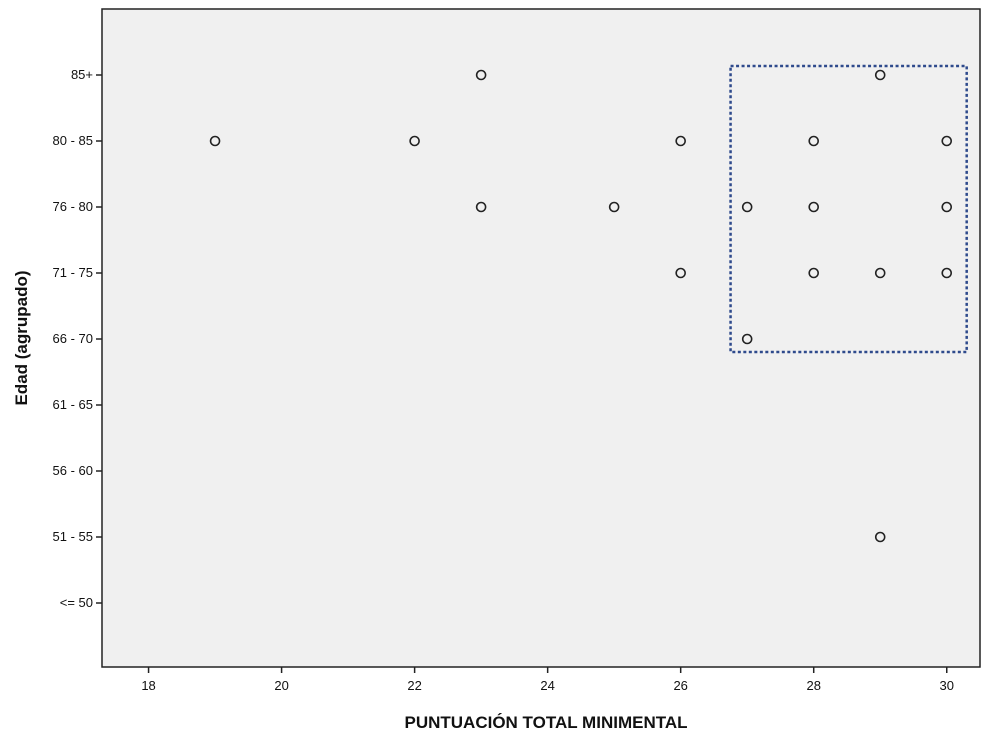 This screenshot has height=735, width=982. What do you see at coordinates (73, 536) in the screenshot?
I see `y-tick-label: 51 - 55` at bounding box center [73, 536].